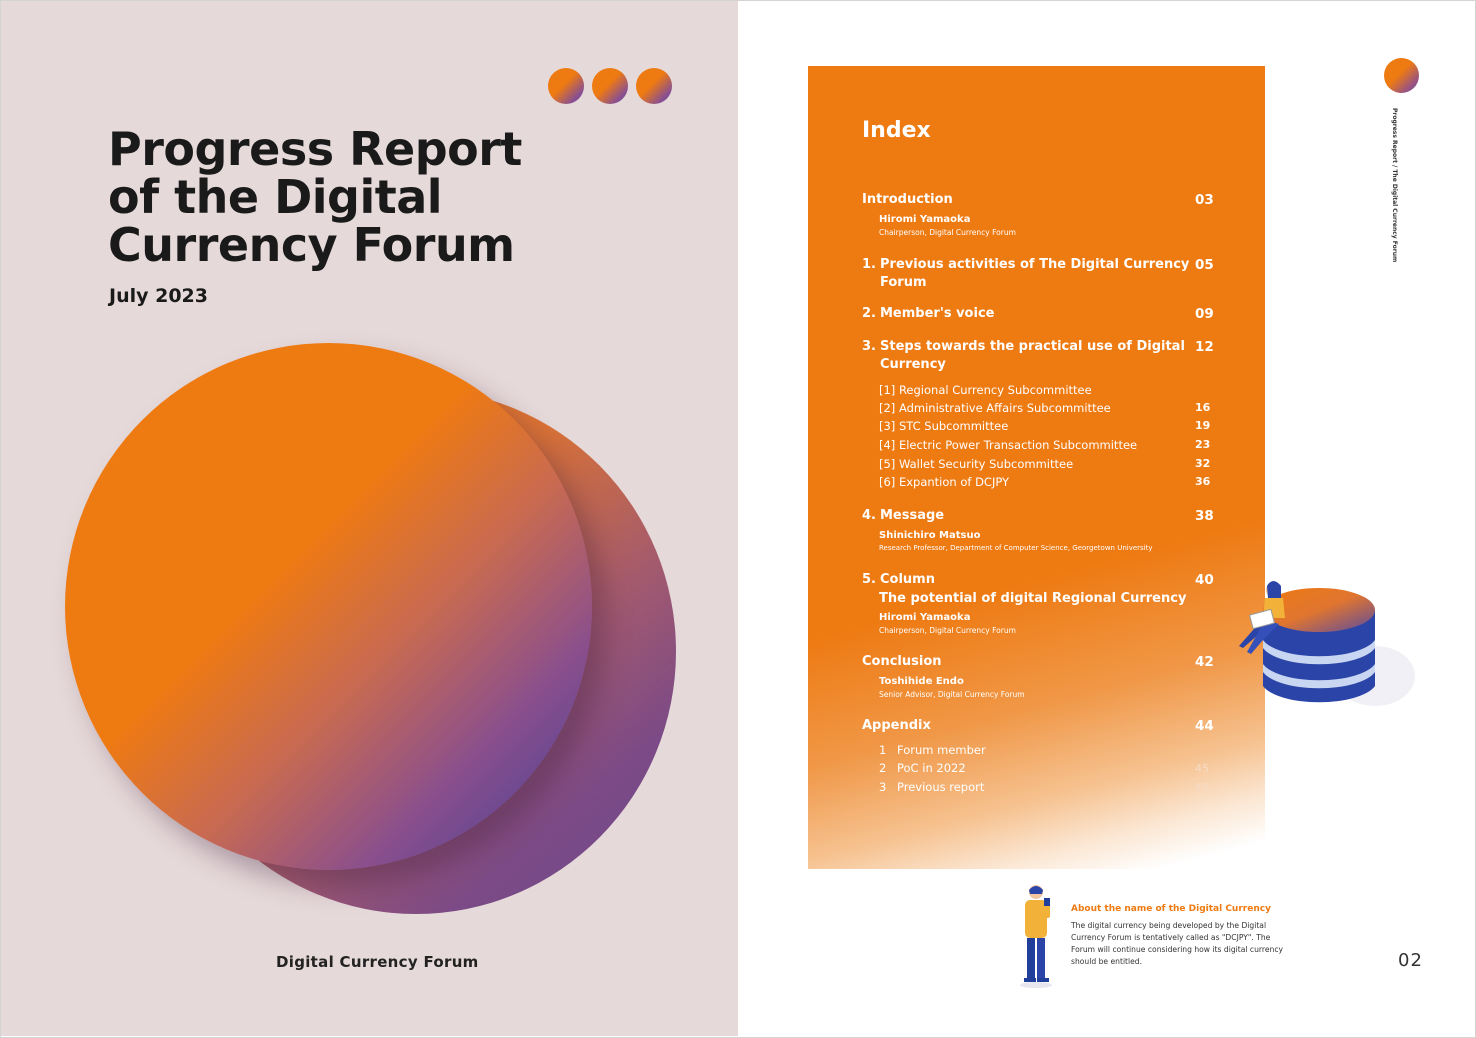 This screenshot has height=1038, width=1476. I want to click on toc-number: 1., so click(869, 264).